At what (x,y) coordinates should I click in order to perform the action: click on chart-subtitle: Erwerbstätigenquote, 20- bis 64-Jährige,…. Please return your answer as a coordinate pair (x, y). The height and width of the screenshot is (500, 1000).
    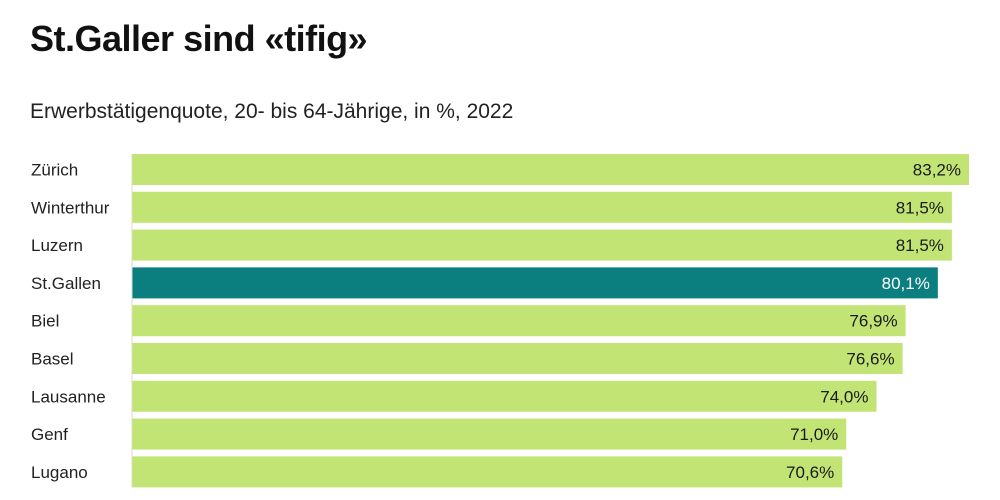
    Looking at the image, I should click on (272, 111).